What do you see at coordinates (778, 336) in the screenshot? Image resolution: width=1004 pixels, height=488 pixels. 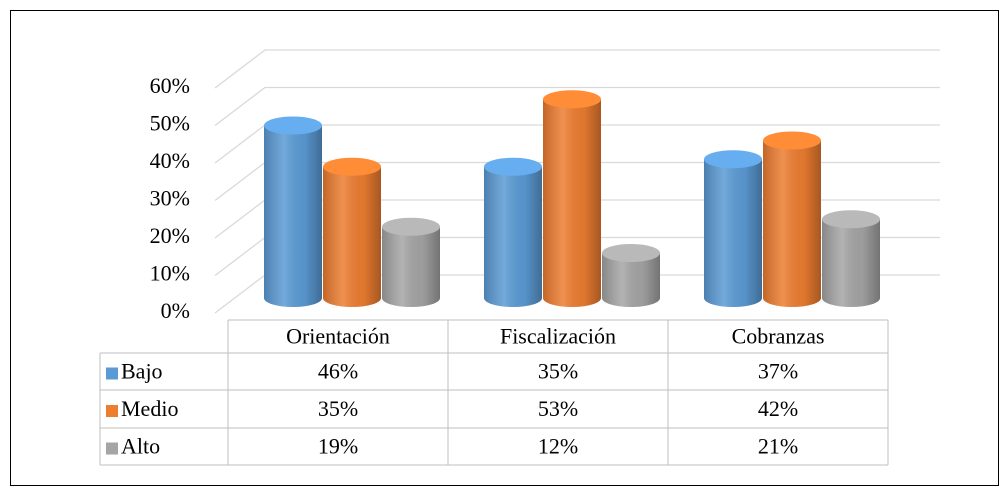 I see `x-tick-label: Cobranzas` at bounding box center [778, 336].